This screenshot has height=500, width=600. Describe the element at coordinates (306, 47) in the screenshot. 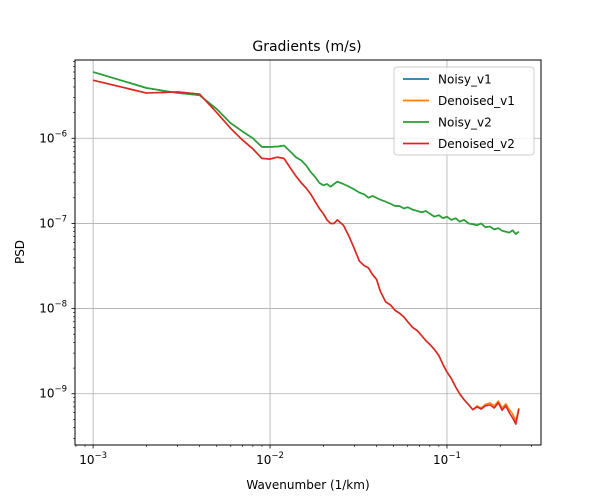

I see `chart-title: Gradients (m/s)` at that location.